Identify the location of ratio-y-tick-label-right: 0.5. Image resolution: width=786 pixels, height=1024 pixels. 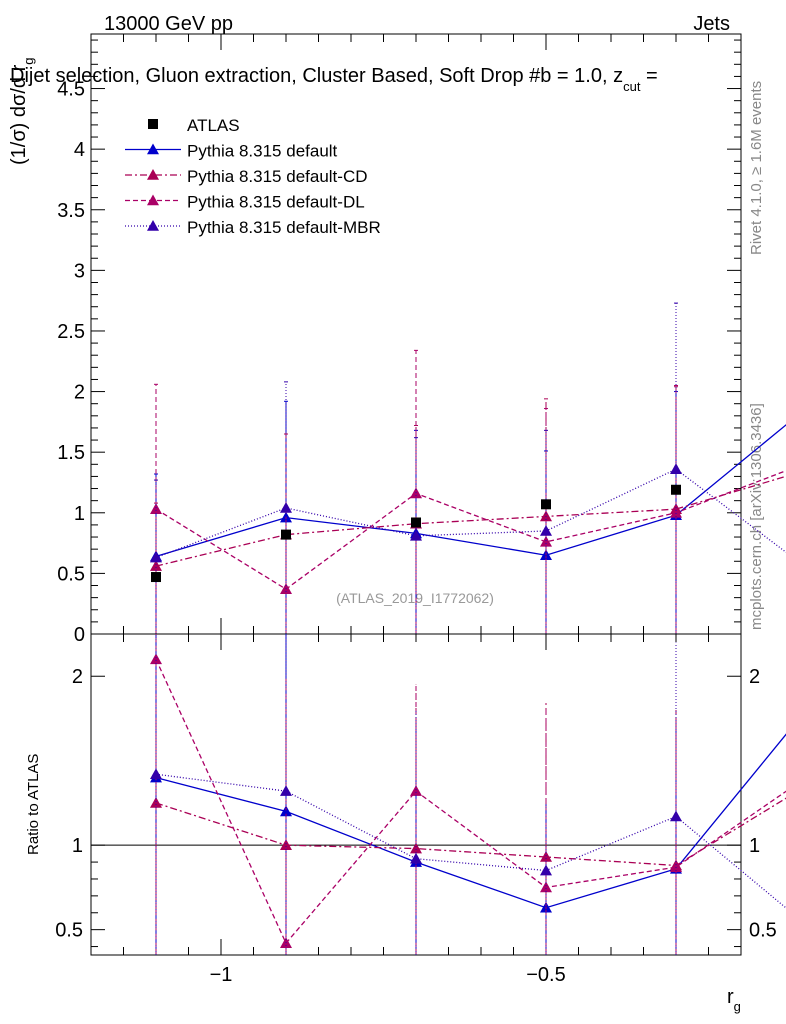
(763, 931).